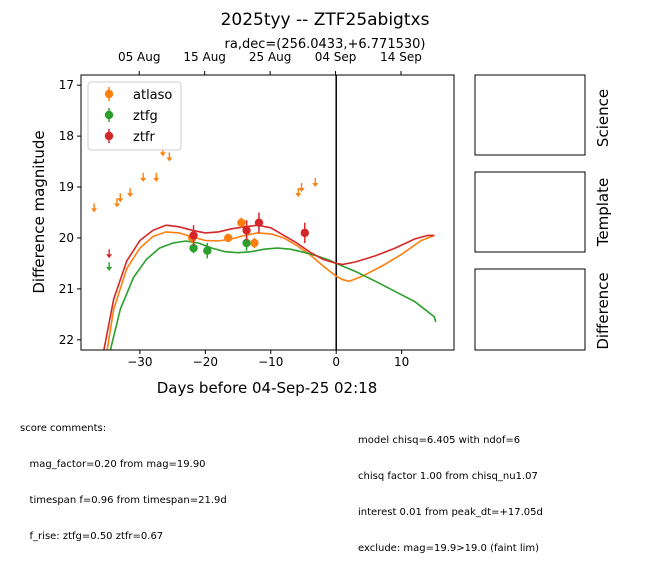  What do you see at coordinates (448, 476) in the screenshot?
I see `comment-line: chisq factor 1.00 from chisq_nu1.07` at bounding box center [448, 476].